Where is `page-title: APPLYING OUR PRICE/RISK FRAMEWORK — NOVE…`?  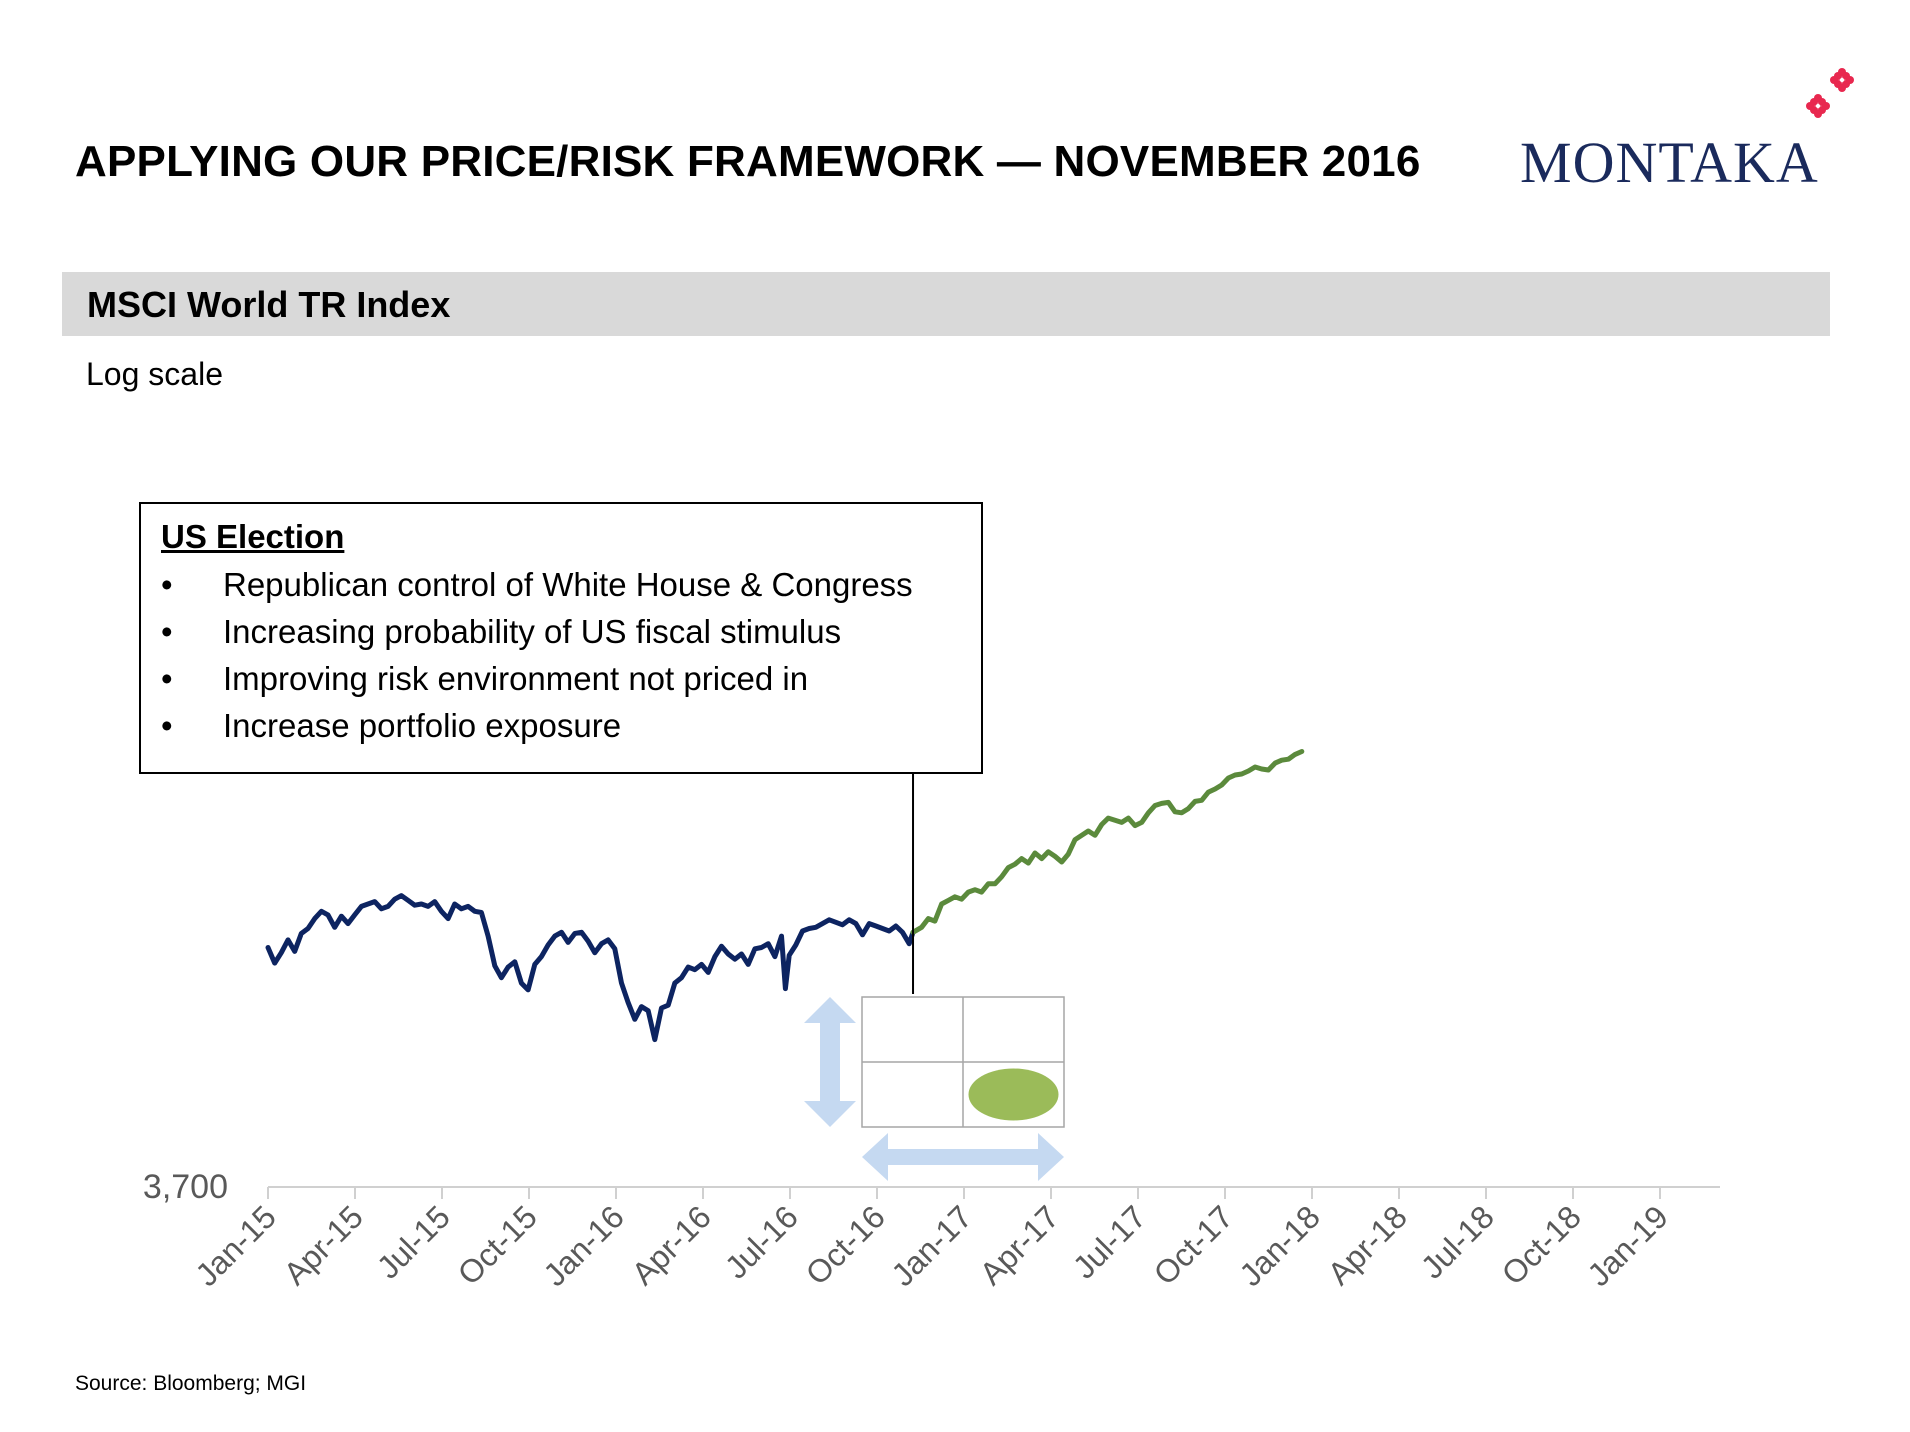
page-title: APPLYING OUR PRICE/RISK FRAMEWORK — NOVE… is located at coordinates (748, 161).